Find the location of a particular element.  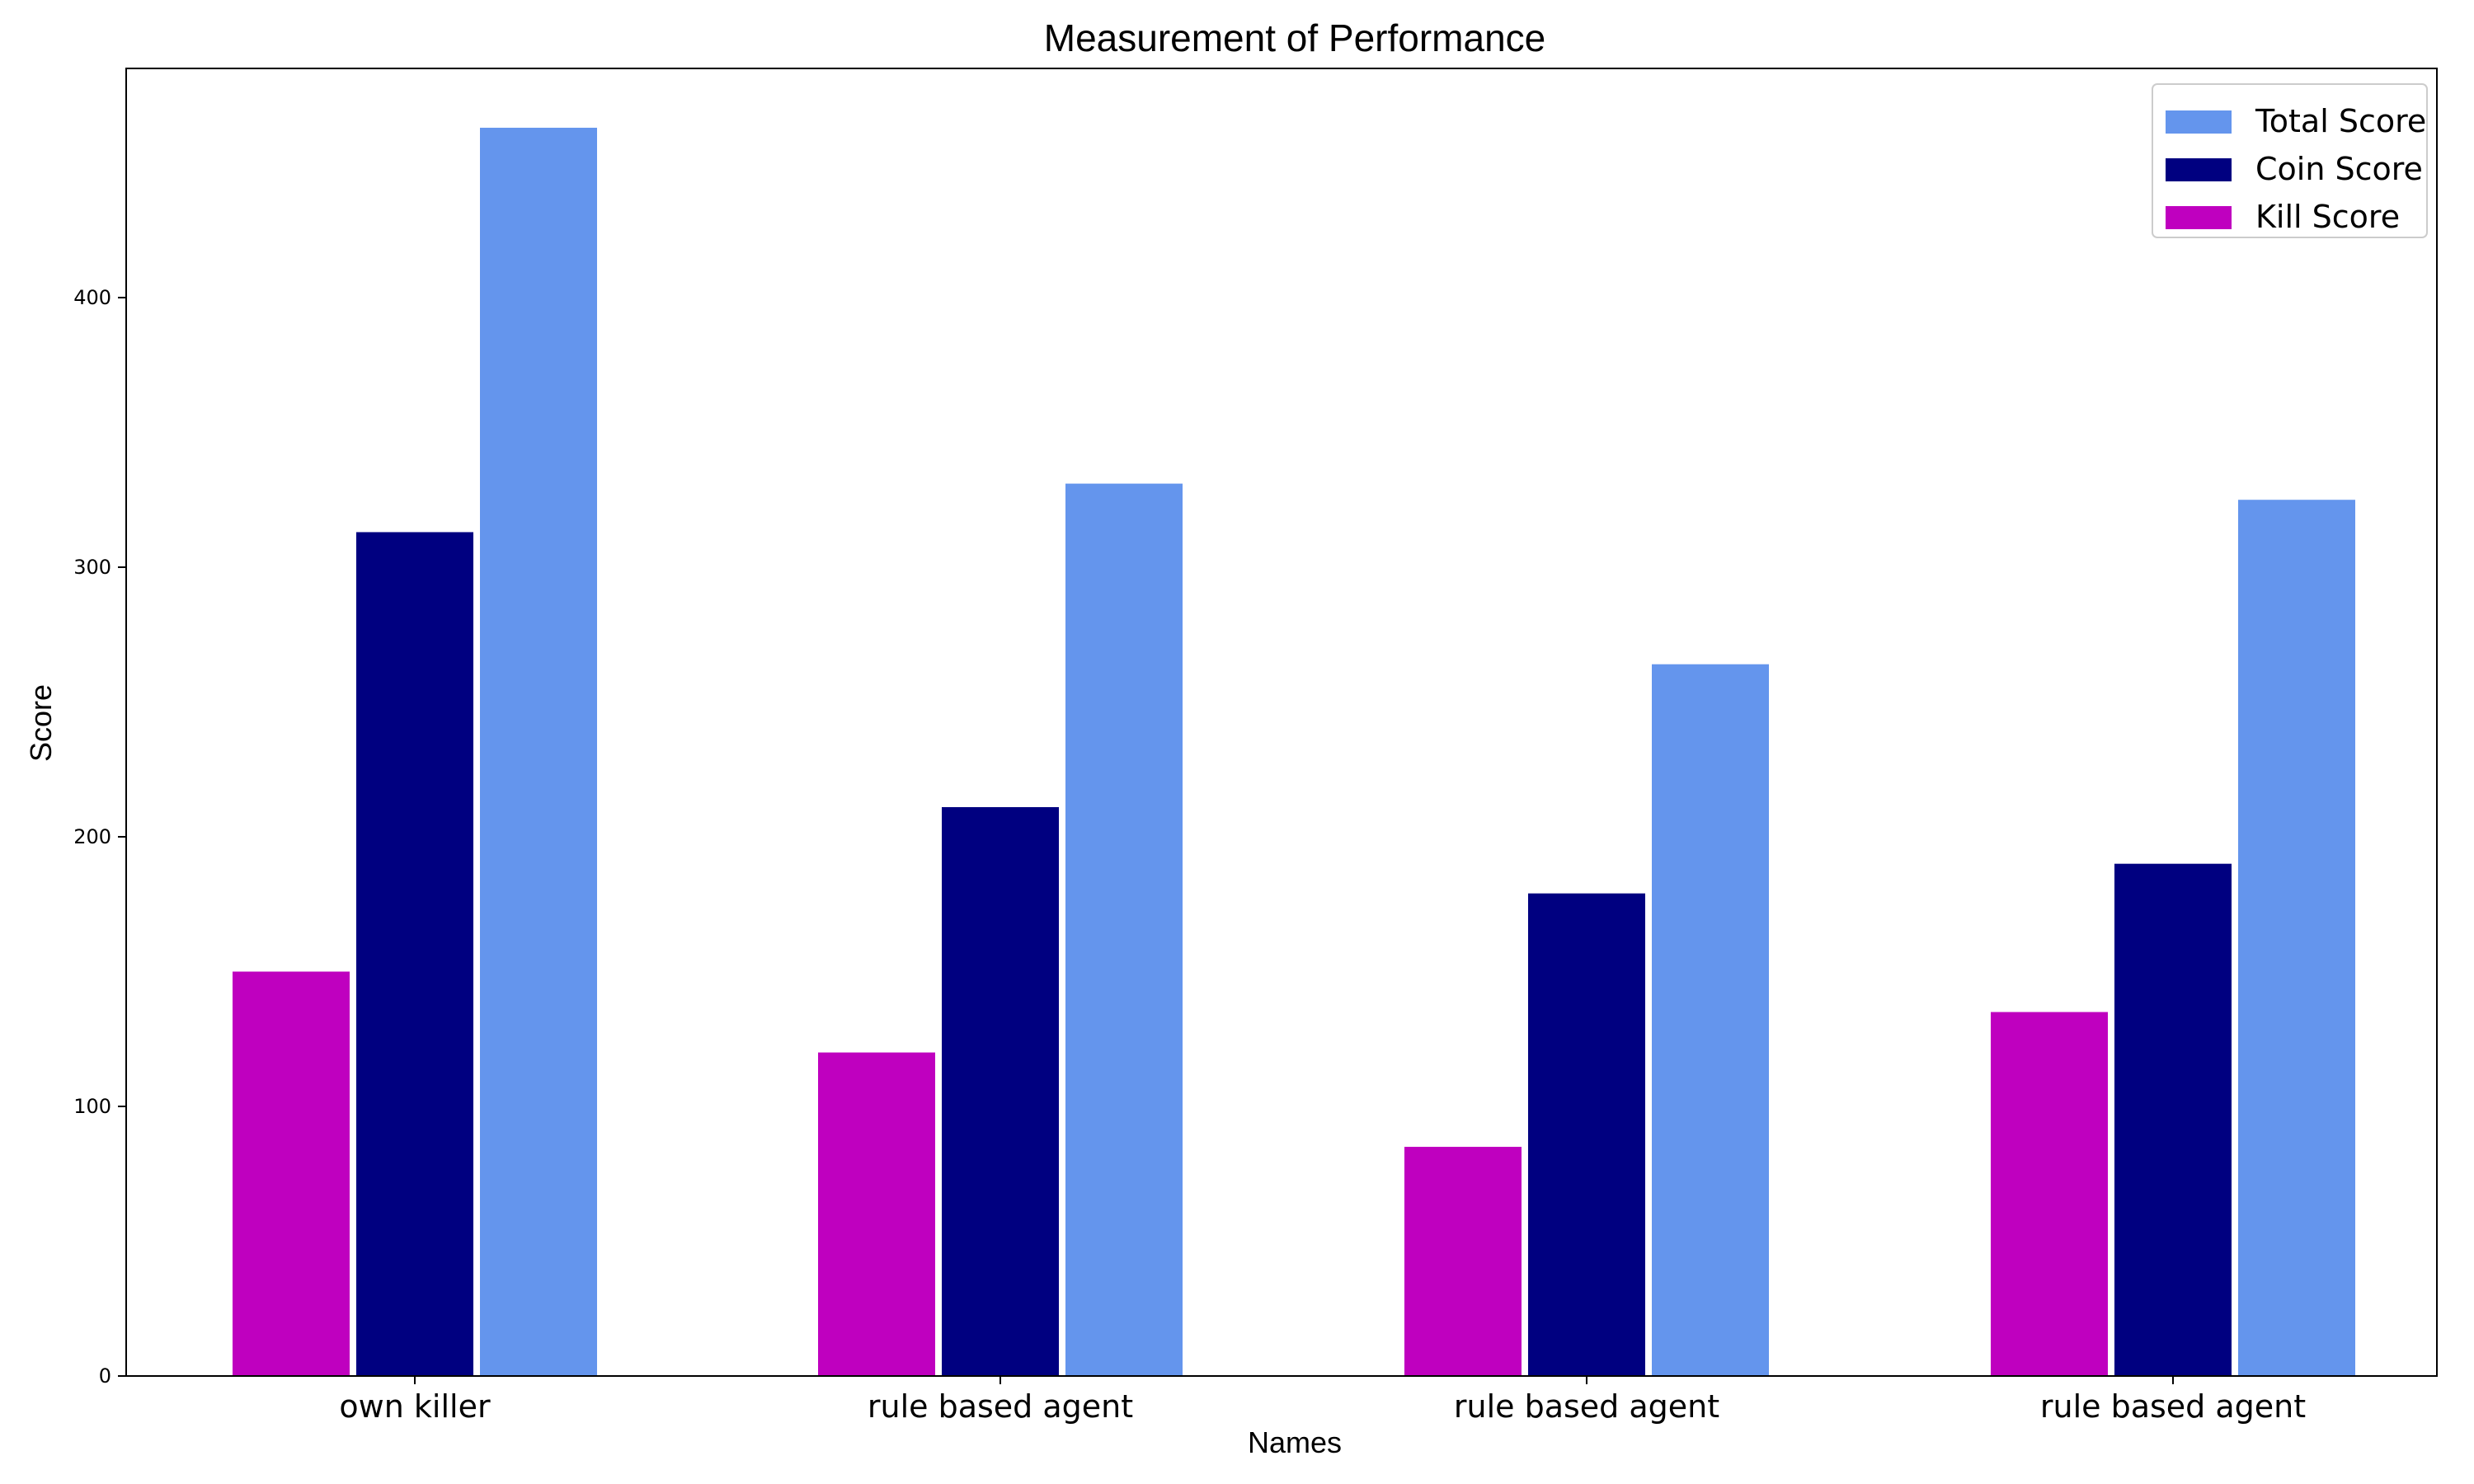

y-tick-label: 300 is located at coordinates (92, 567).